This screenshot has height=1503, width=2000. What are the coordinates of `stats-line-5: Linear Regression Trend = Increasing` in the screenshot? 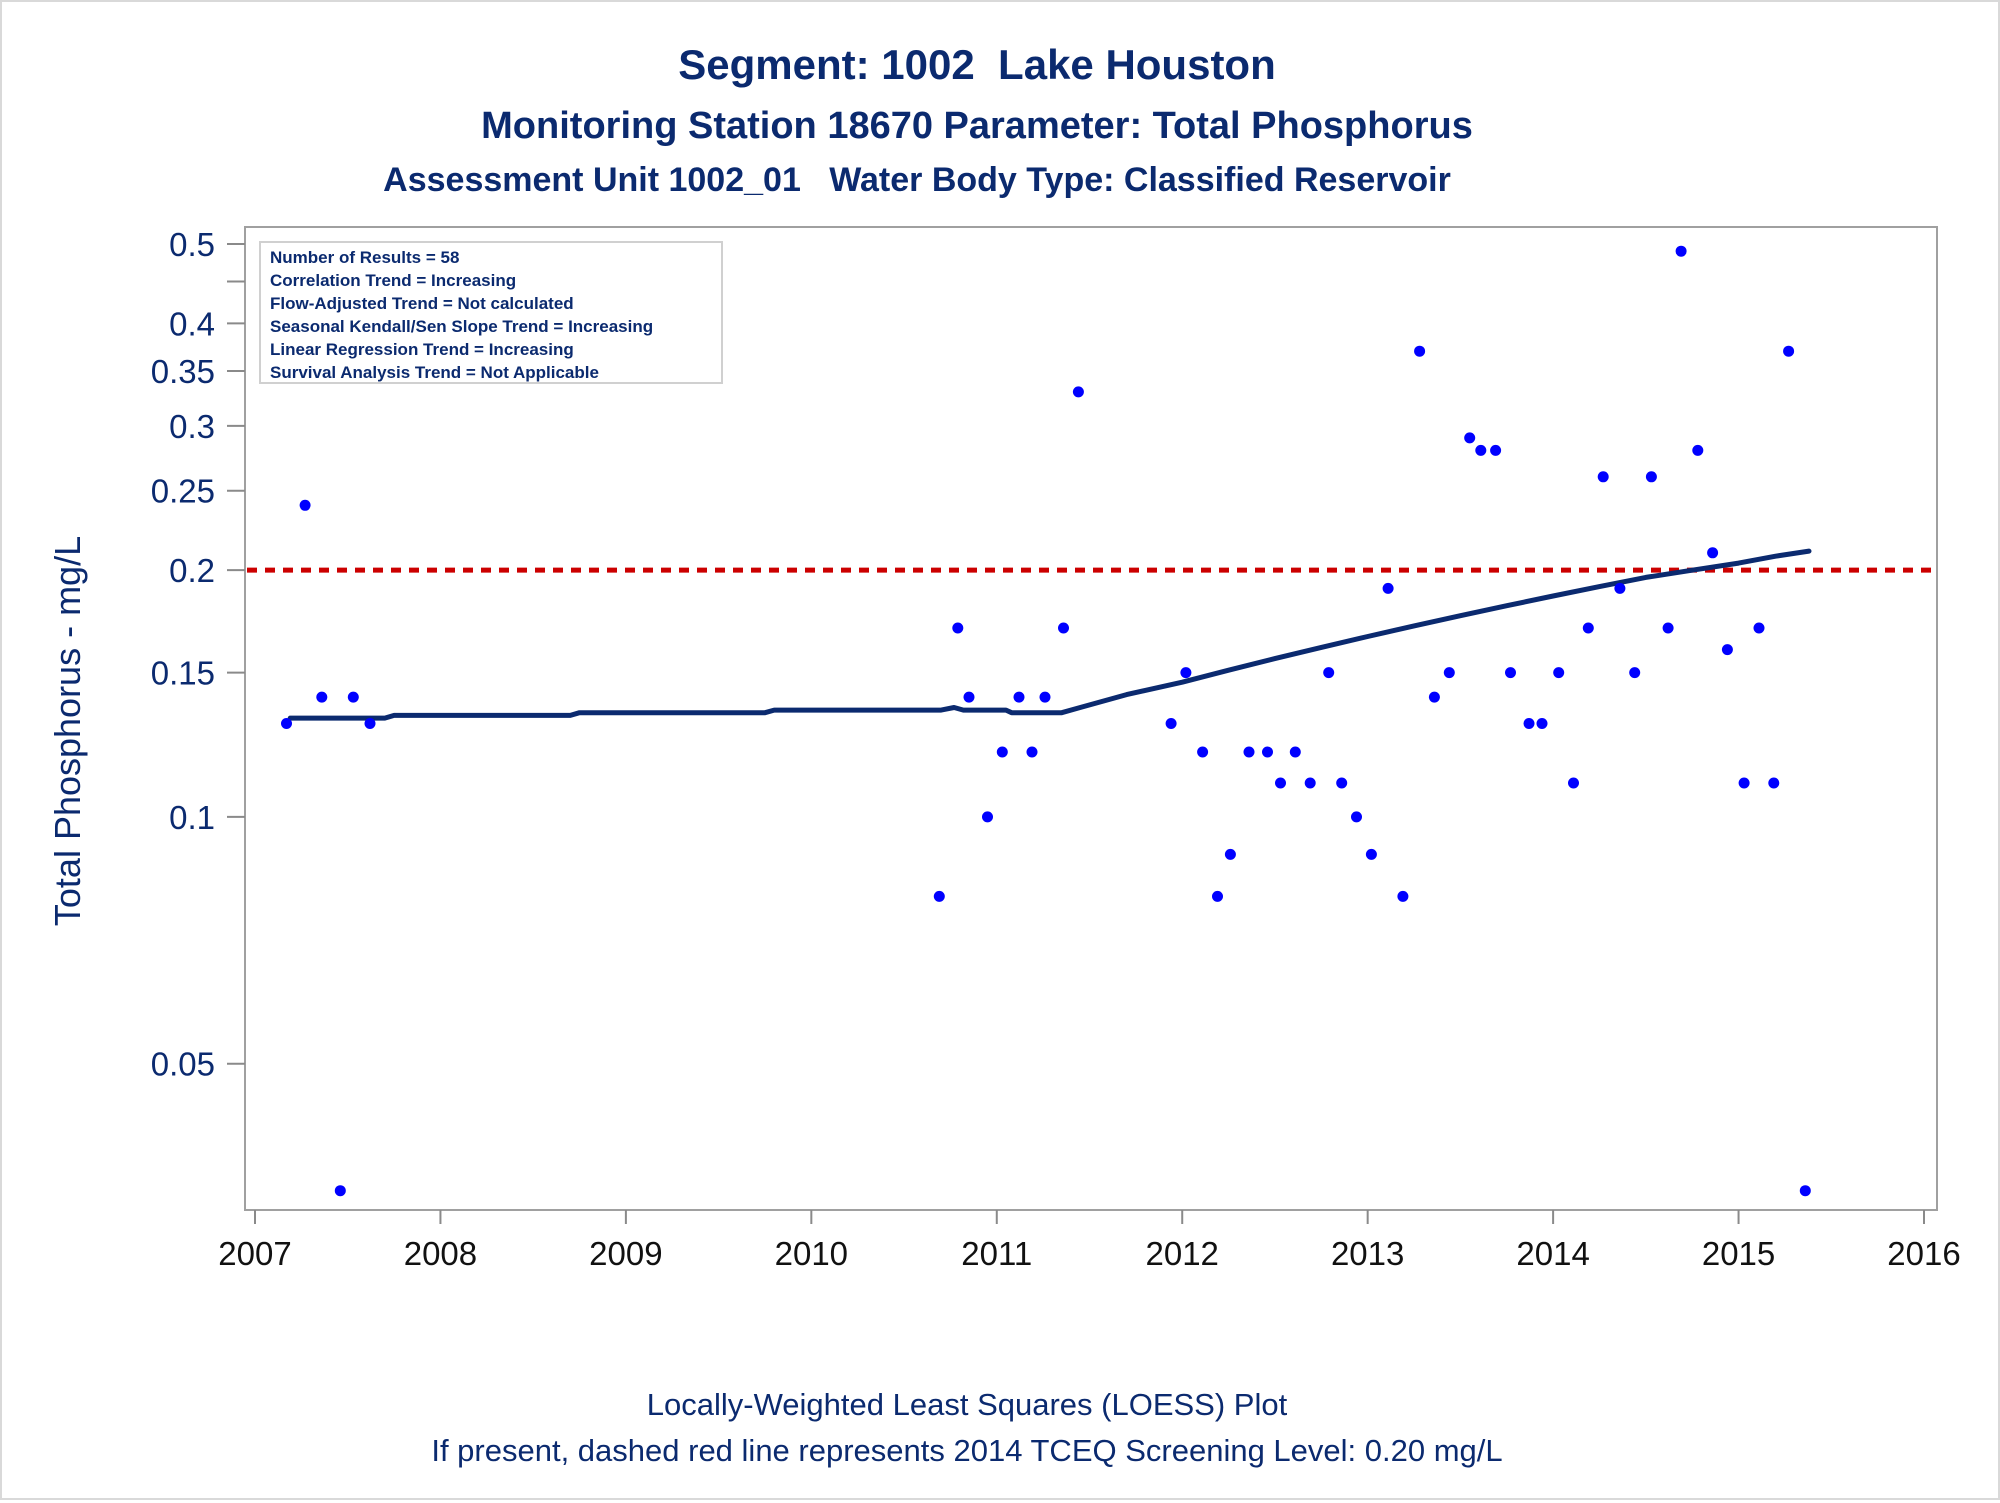 It's located at (422, 349).